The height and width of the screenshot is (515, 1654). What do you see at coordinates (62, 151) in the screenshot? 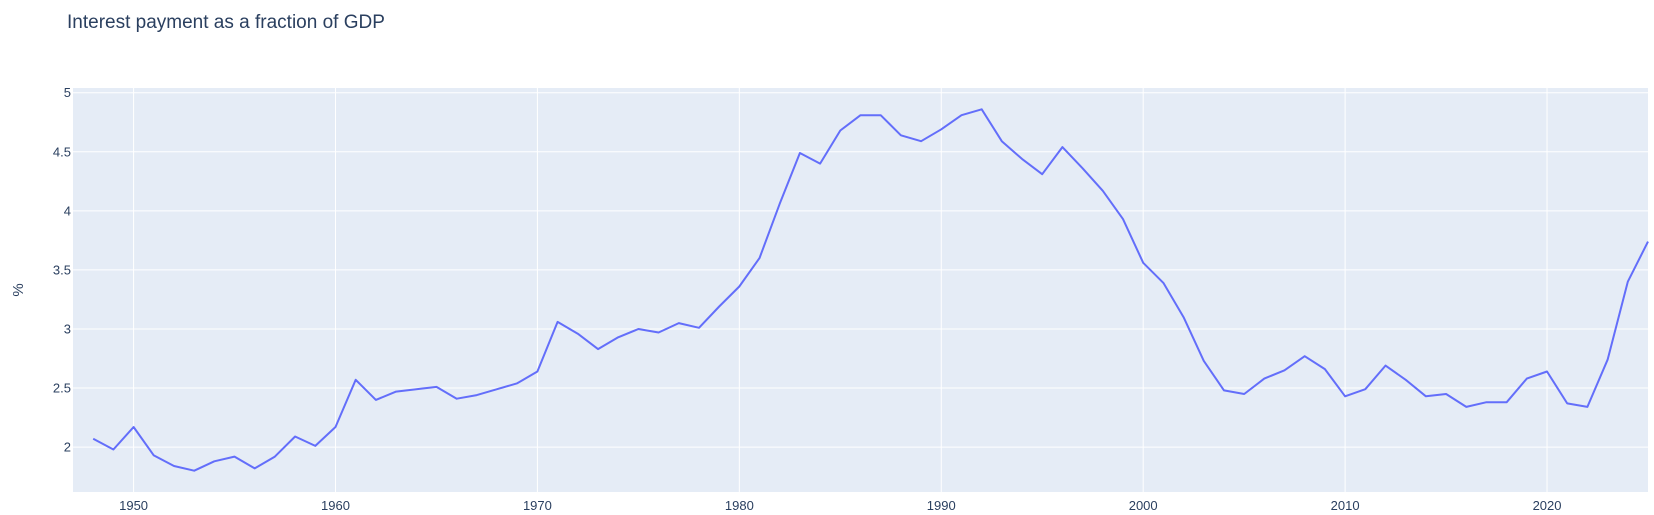
I see `y-tick-label: 4.5` at bounding box center [62, 151].